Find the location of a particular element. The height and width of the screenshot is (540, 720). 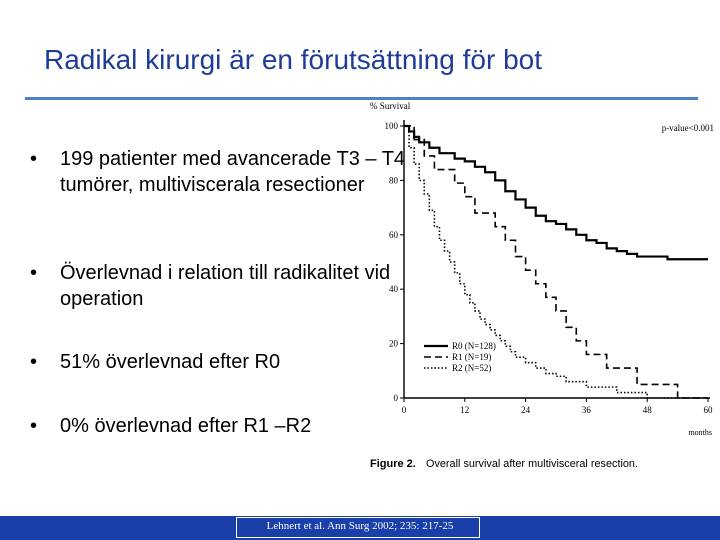

x-axis-label: months is located at coordinates (700, 432).